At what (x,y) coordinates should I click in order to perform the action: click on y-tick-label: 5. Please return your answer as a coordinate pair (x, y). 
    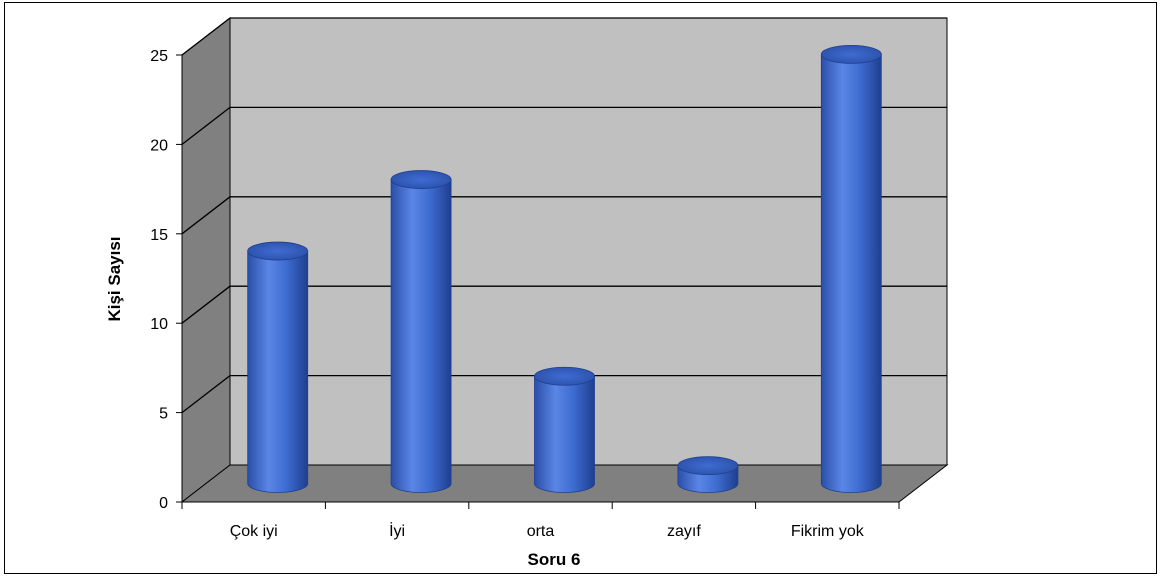
    Looking at the image, I should click on (163, 414).